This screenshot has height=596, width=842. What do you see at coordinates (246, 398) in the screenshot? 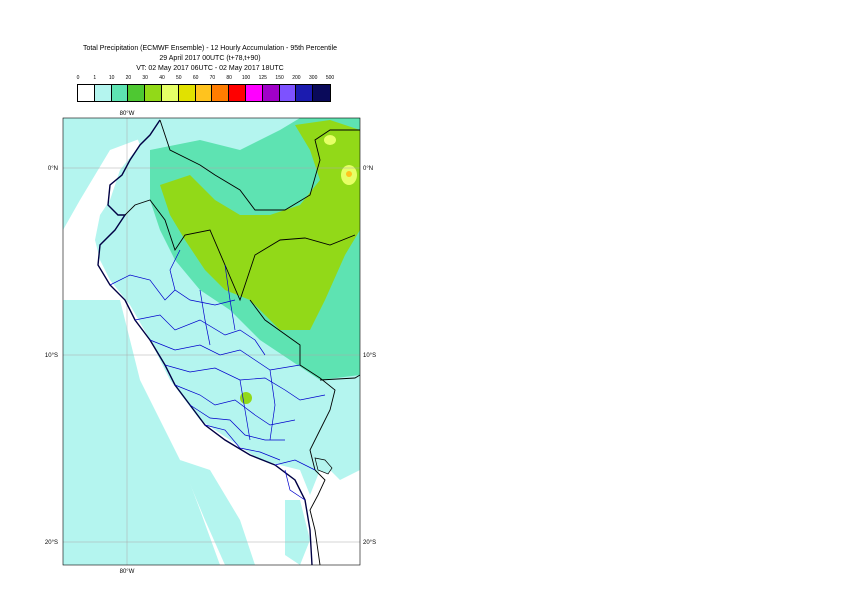
I see `precip-spot-green-small` at bounding box center [246, 398].